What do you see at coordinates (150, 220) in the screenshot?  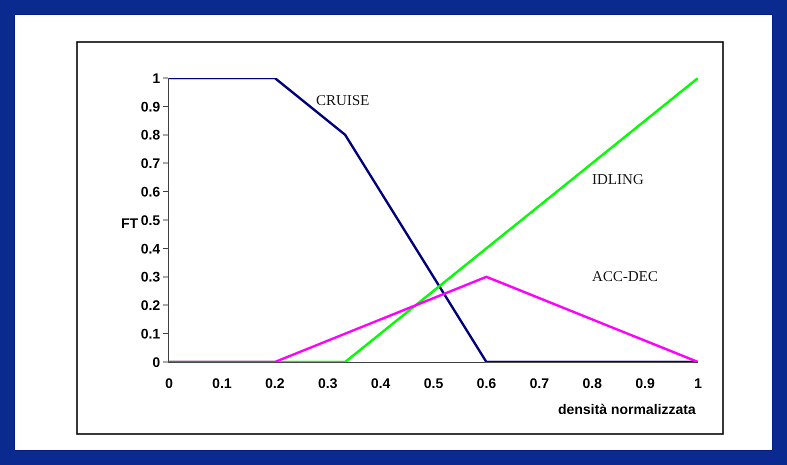 I see `y-tick-label: 0.5` at bounding box center [150, 220].